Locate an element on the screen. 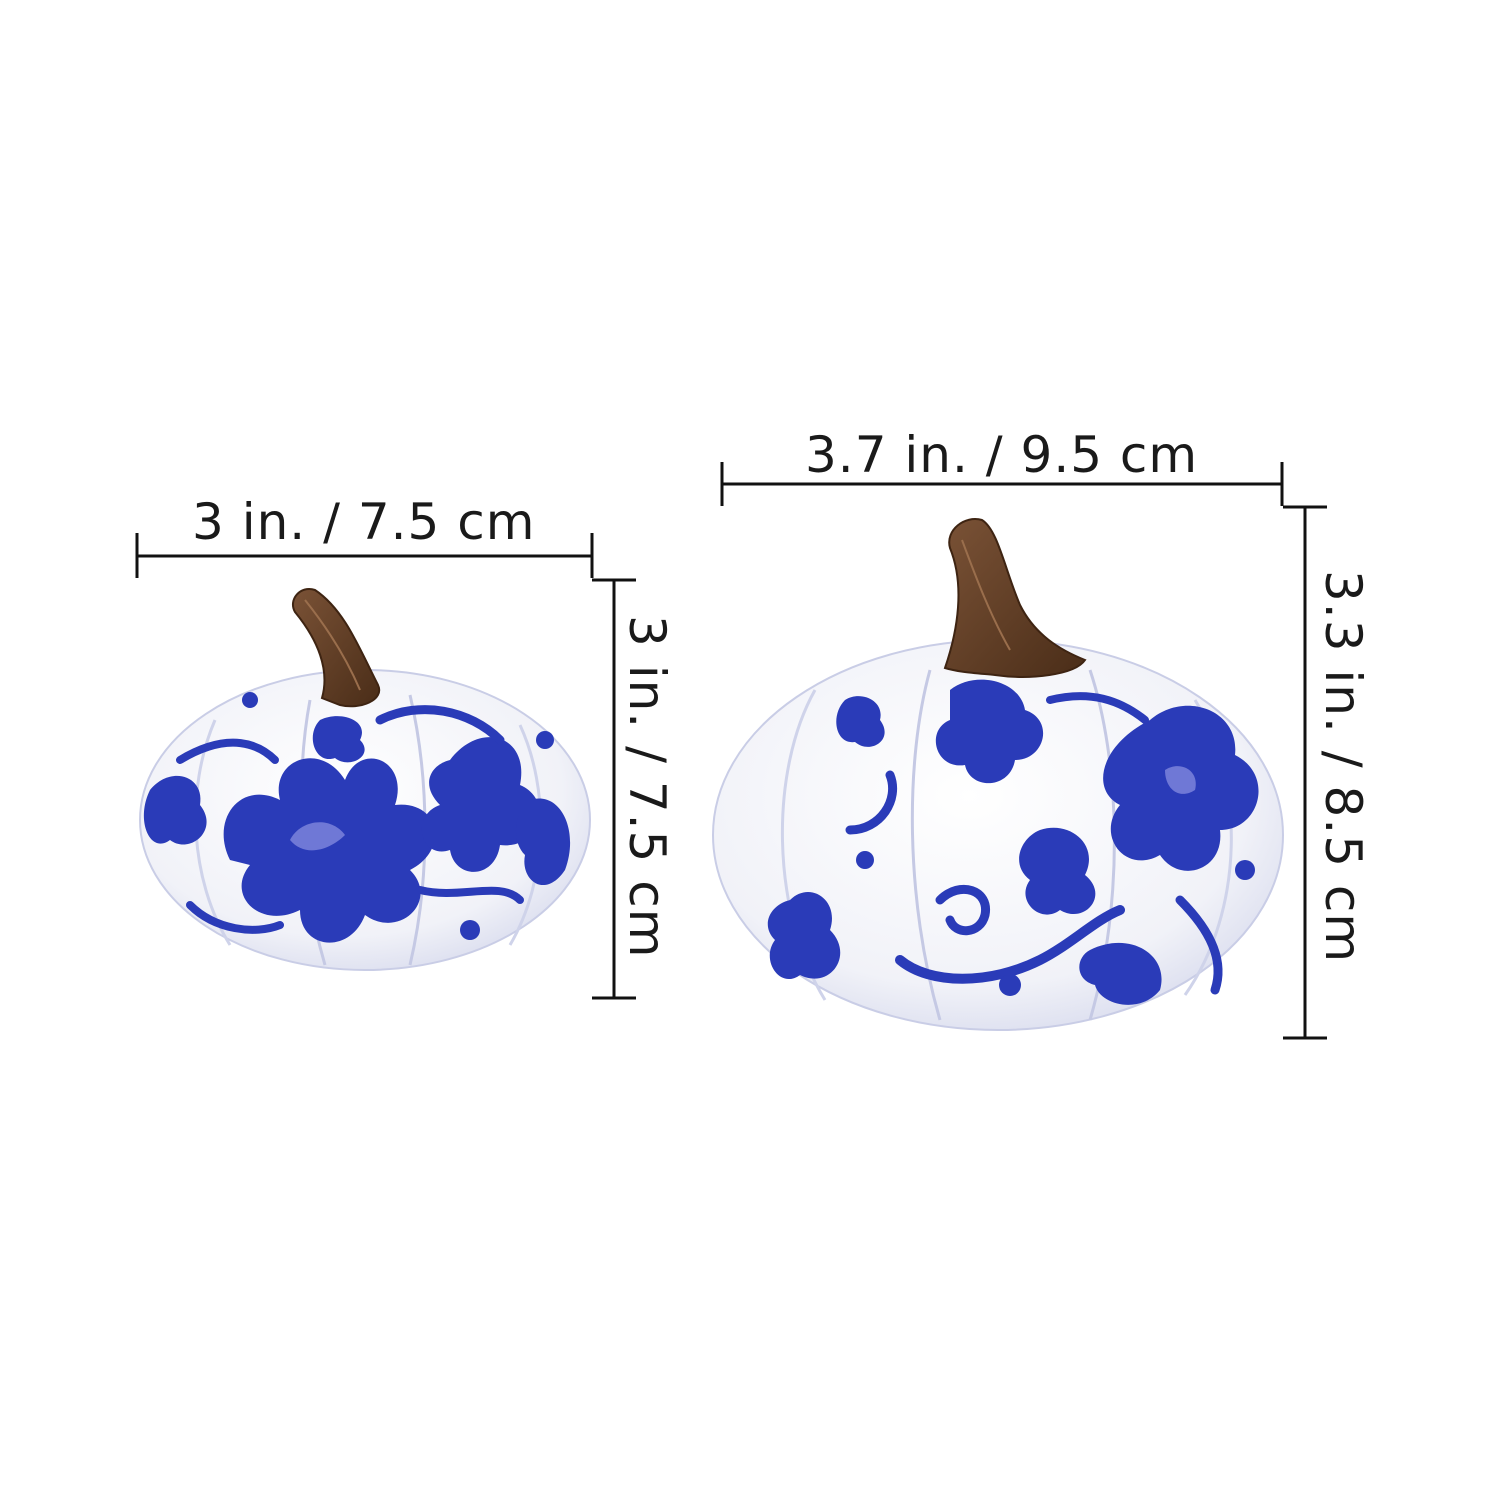 This screenshot has height=1504, width=1500. small-pumpkin-stem is located at coordinates (336, 648).